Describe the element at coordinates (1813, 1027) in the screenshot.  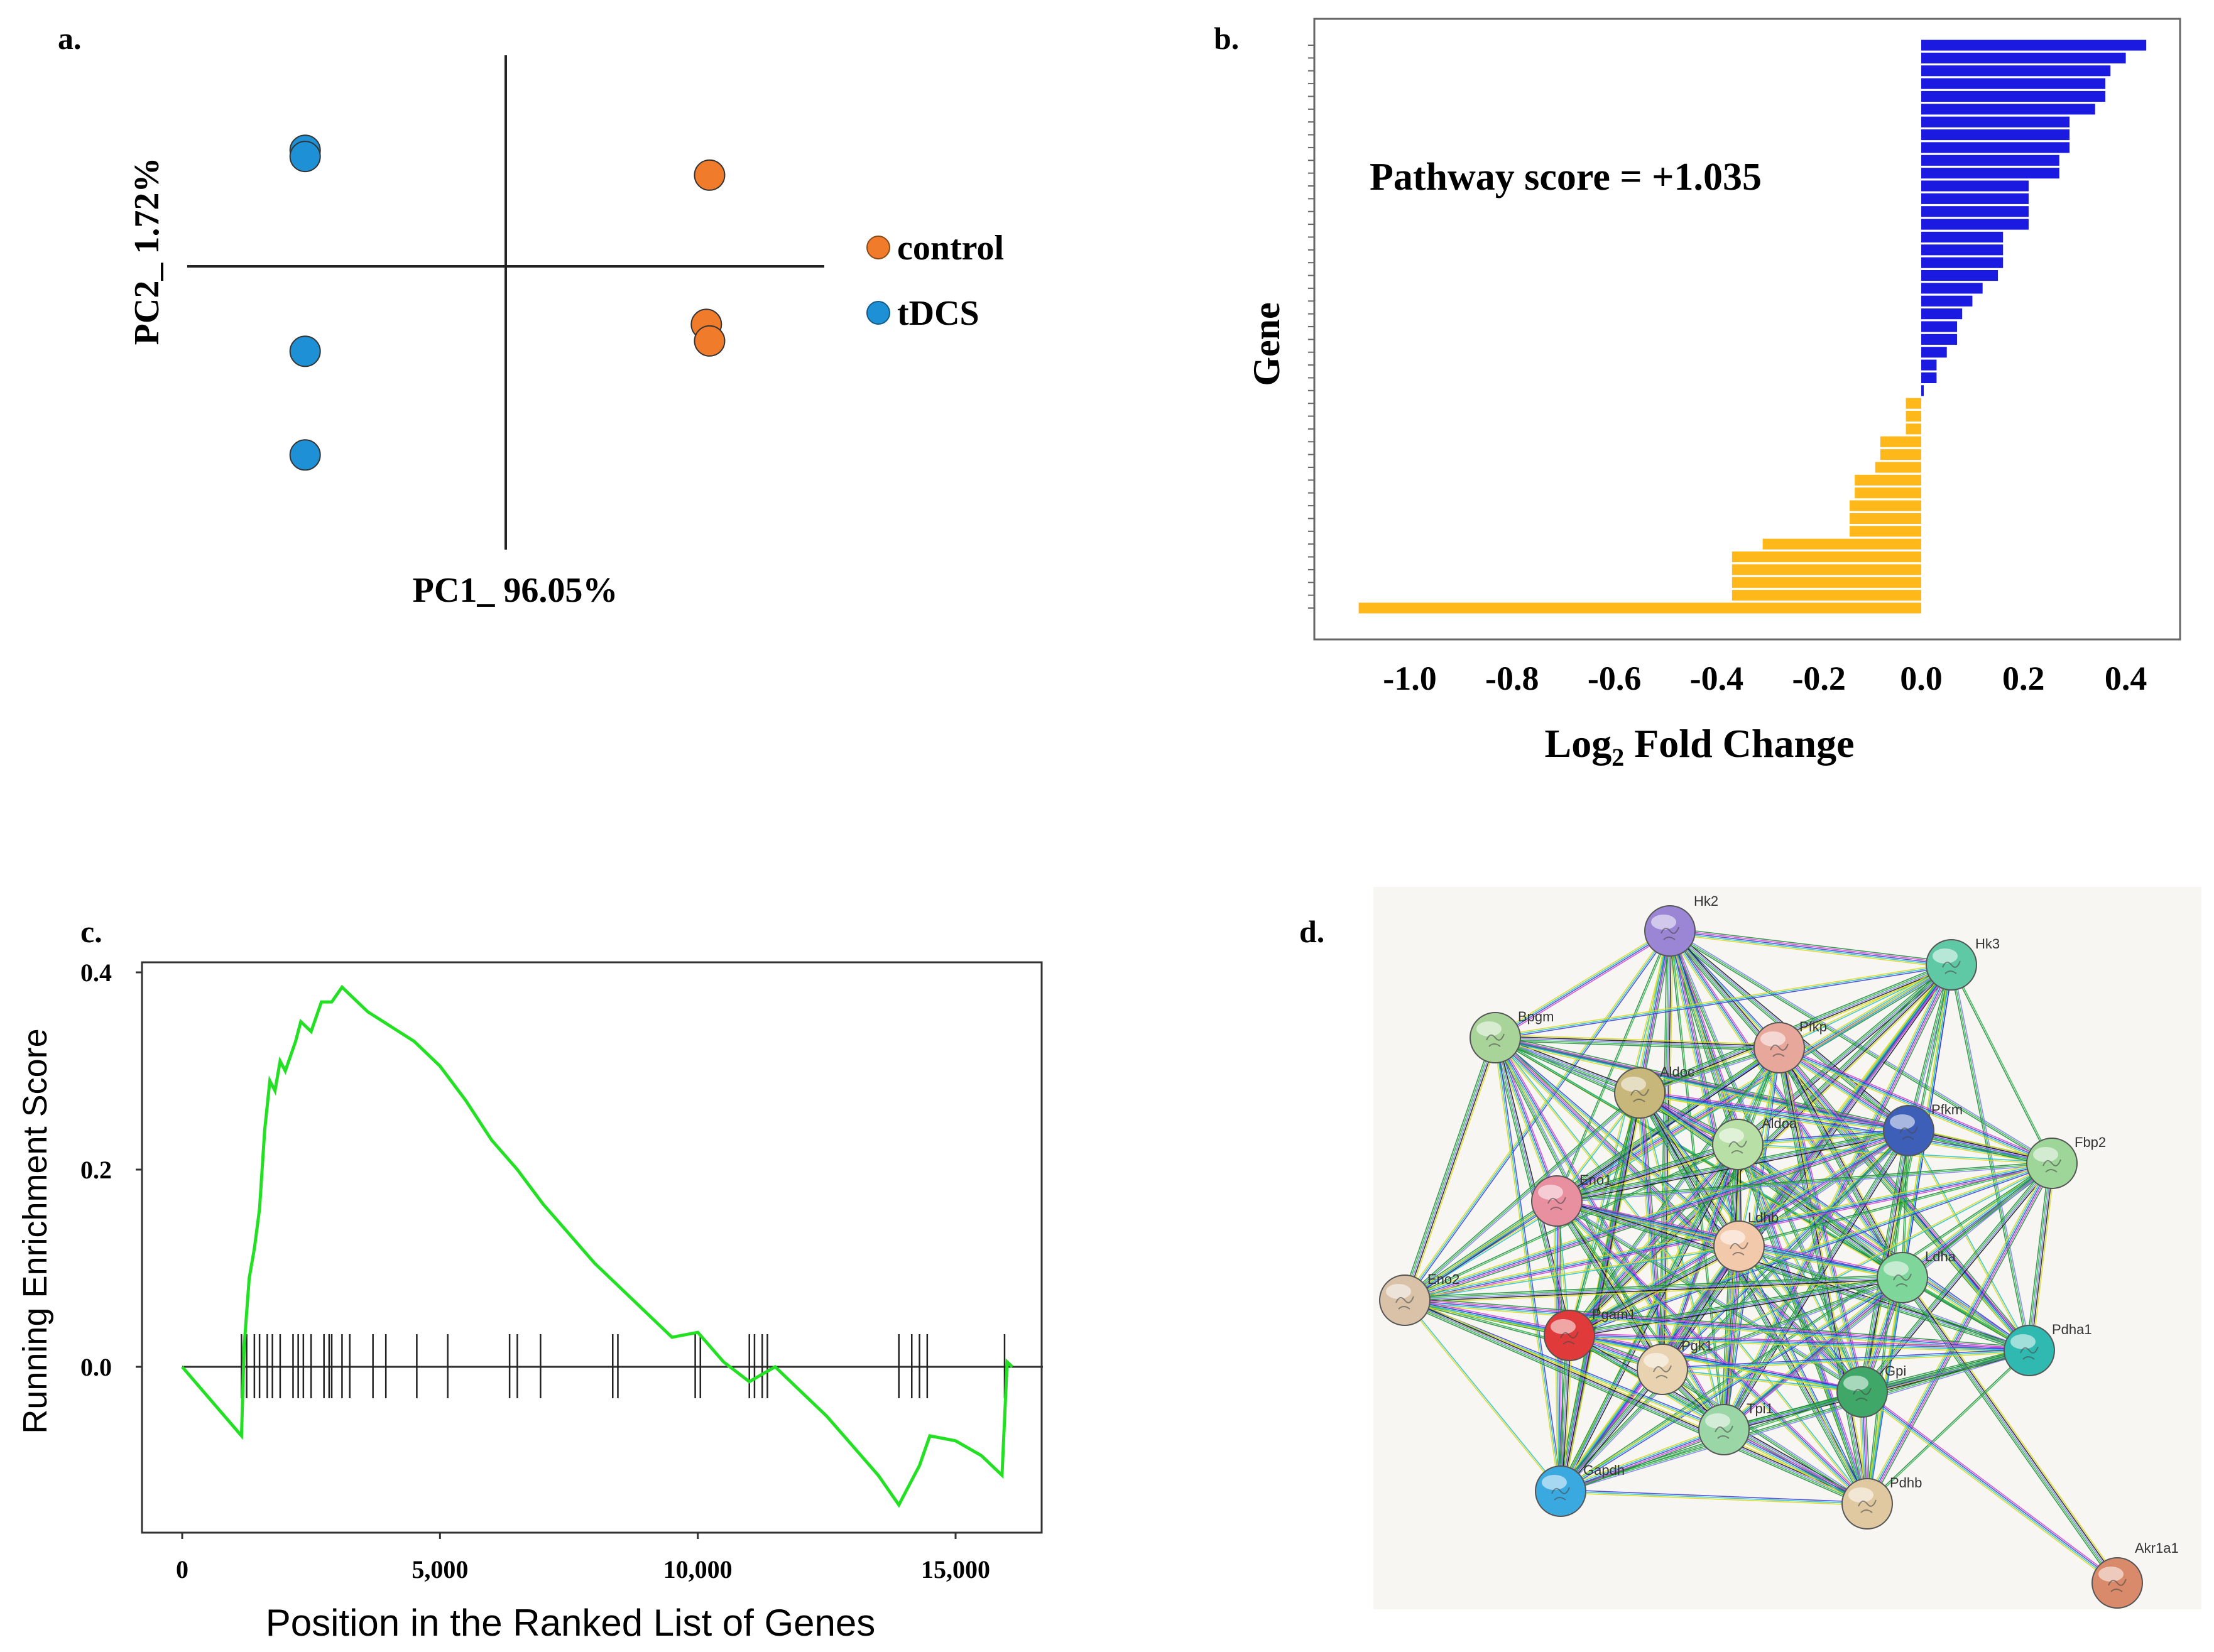
I see `node-pfkp-label: Pfkp` at that location.